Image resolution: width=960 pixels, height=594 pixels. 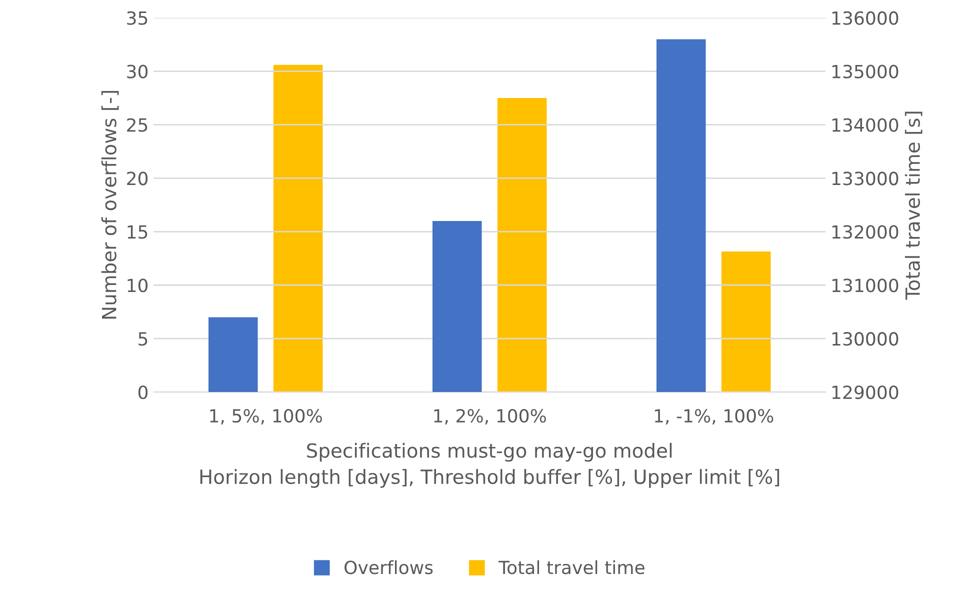 What do you see at coordinates (137, 71) in the screenshot?
I see `y-tick-label: 30` at bounding box center [137, 71].